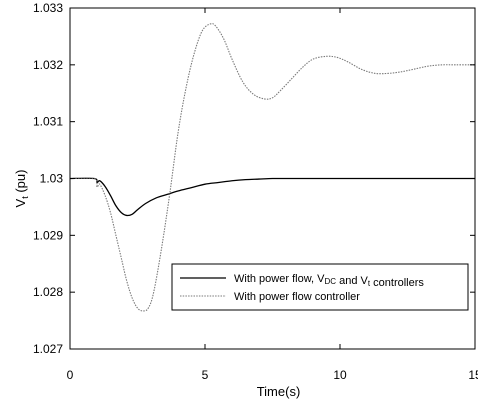 This screenshot has height=400, width=478. I want to click on y-tick-label: 1.028, so click(48, 292).